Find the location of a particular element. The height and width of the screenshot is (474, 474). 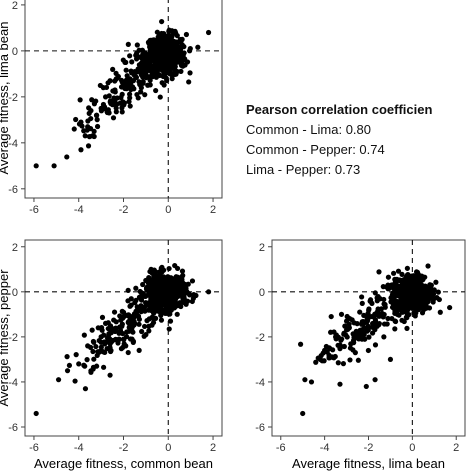

correlation-title: Pearson correlation coefficien is located at coordinates (339, 109).